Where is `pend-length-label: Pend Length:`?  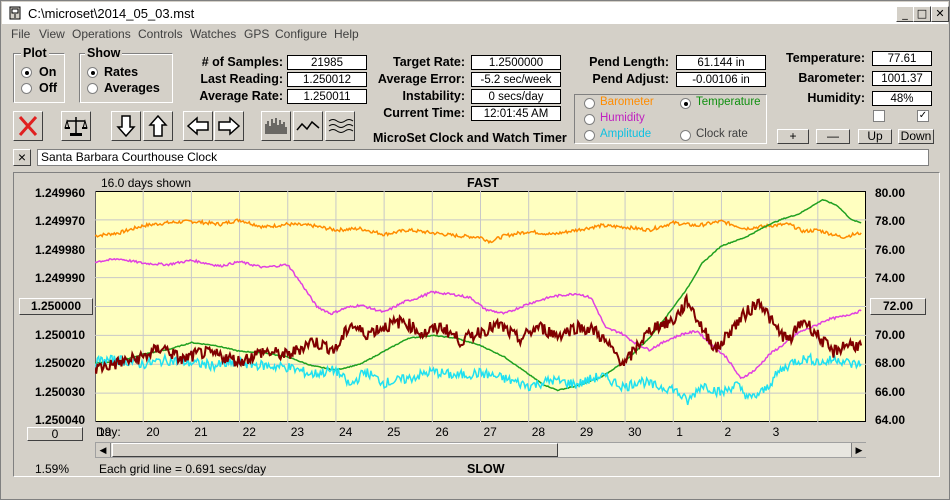
pend-length-label: Pend Length: is located at coordinates (629, 62).